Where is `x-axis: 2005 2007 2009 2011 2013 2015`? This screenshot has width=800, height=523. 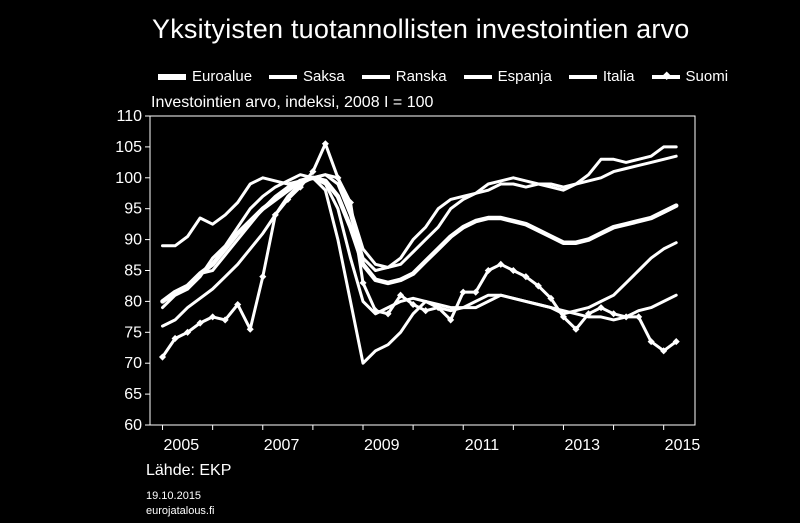
x-axis: 2005 2007 2009 2011 2013 2015 is located at coordinates (431, 439).